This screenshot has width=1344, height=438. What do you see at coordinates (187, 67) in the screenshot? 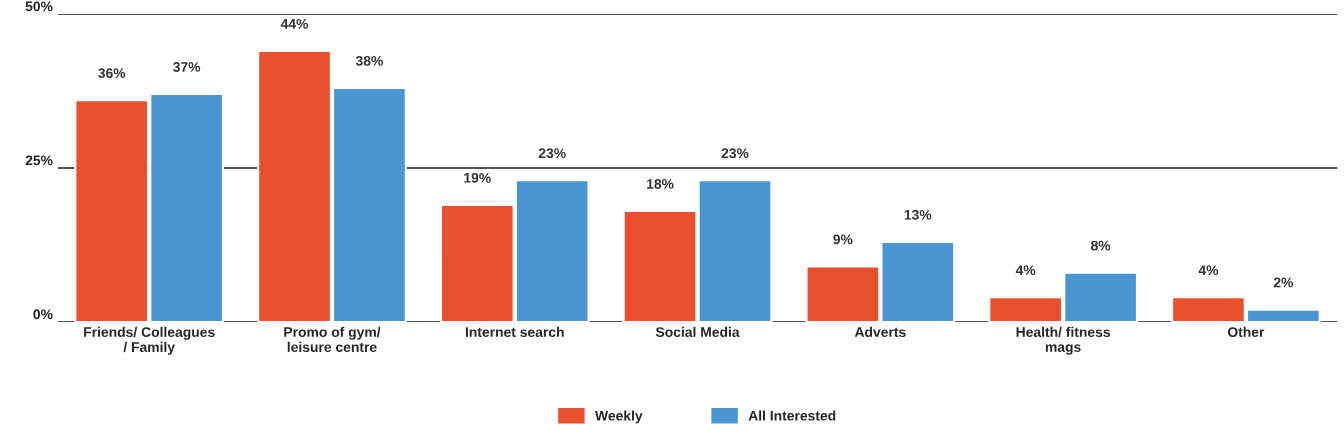
I see `data-label: 37%` at bounding box center [187, 67].